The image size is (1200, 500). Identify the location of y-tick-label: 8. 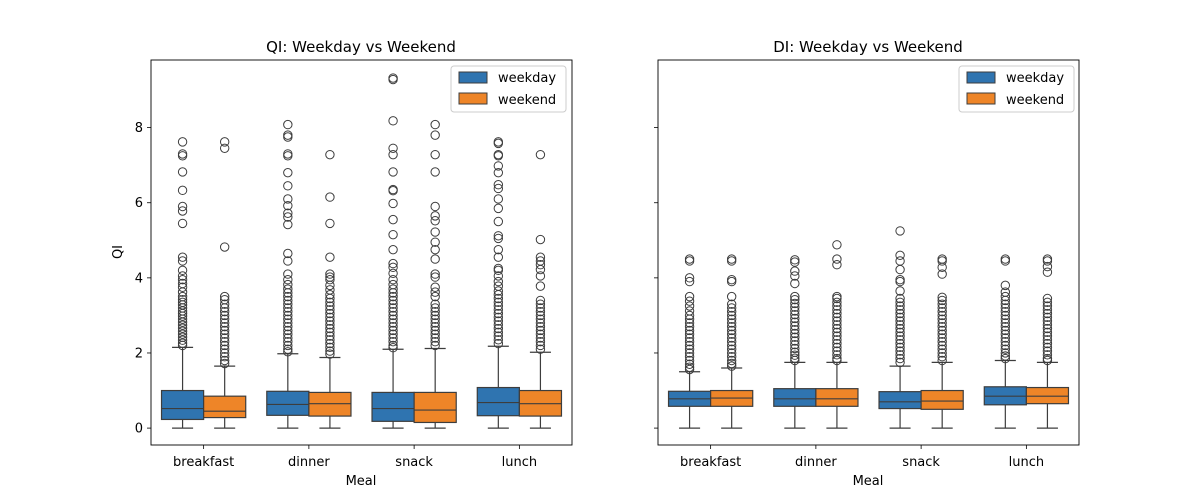
(139, 128).